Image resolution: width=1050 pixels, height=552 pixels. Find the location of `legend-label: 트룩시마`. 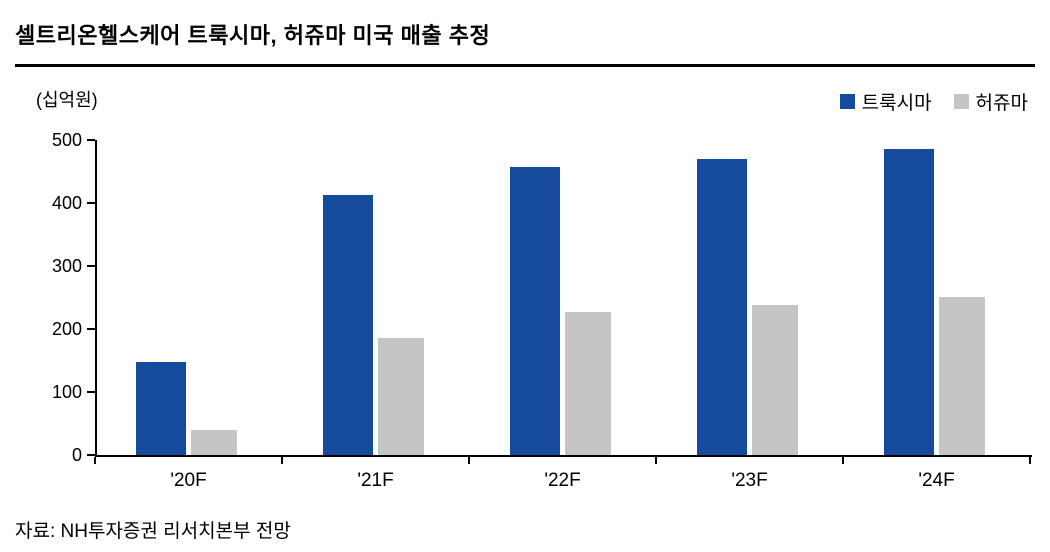

legend-label: 트룩시마 is located at coordinates (896, 103).